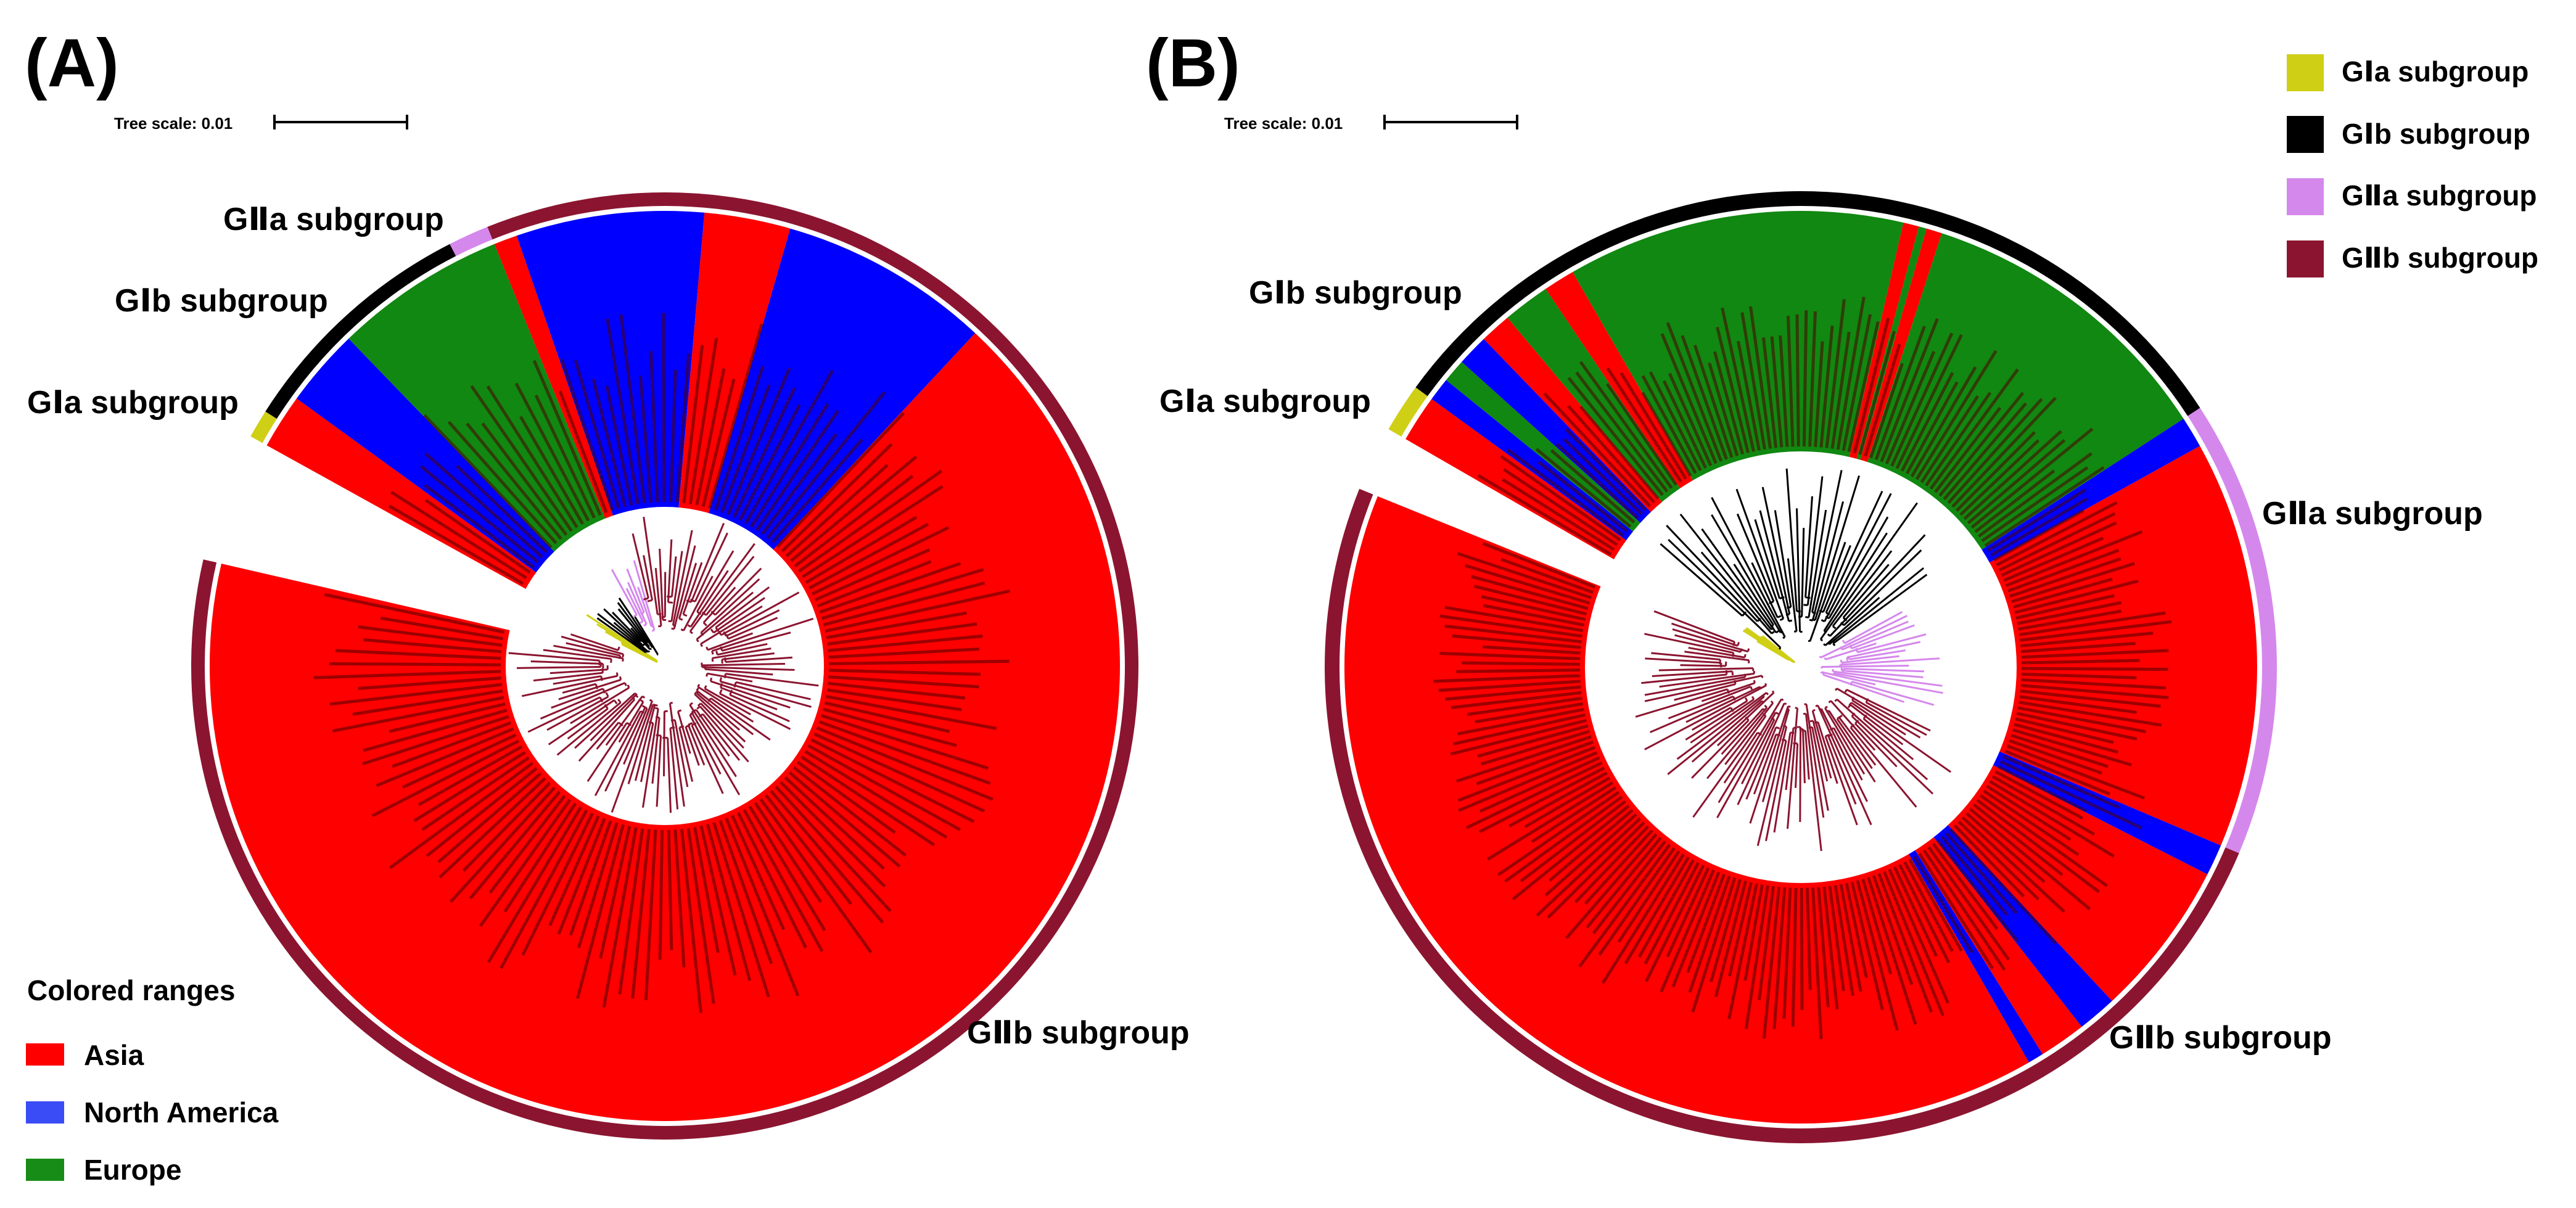 The width and height of the screenshot is (2576, 1208). I want to click on legend-swatch-north-america, so click(45, 1113).